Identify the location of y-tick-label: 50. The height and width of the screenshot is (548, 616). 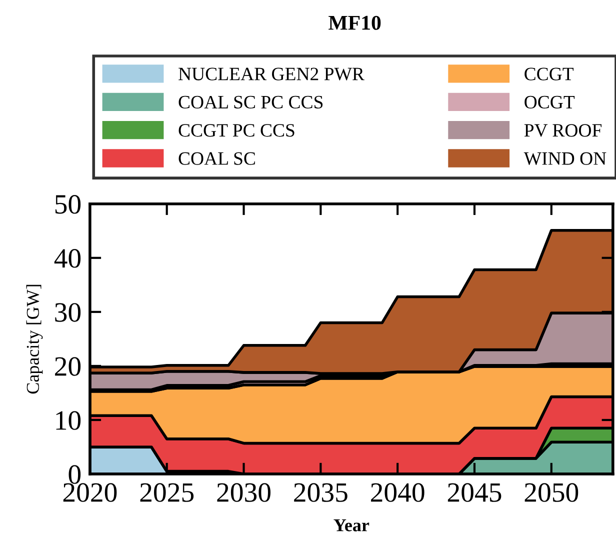
(68, 204).